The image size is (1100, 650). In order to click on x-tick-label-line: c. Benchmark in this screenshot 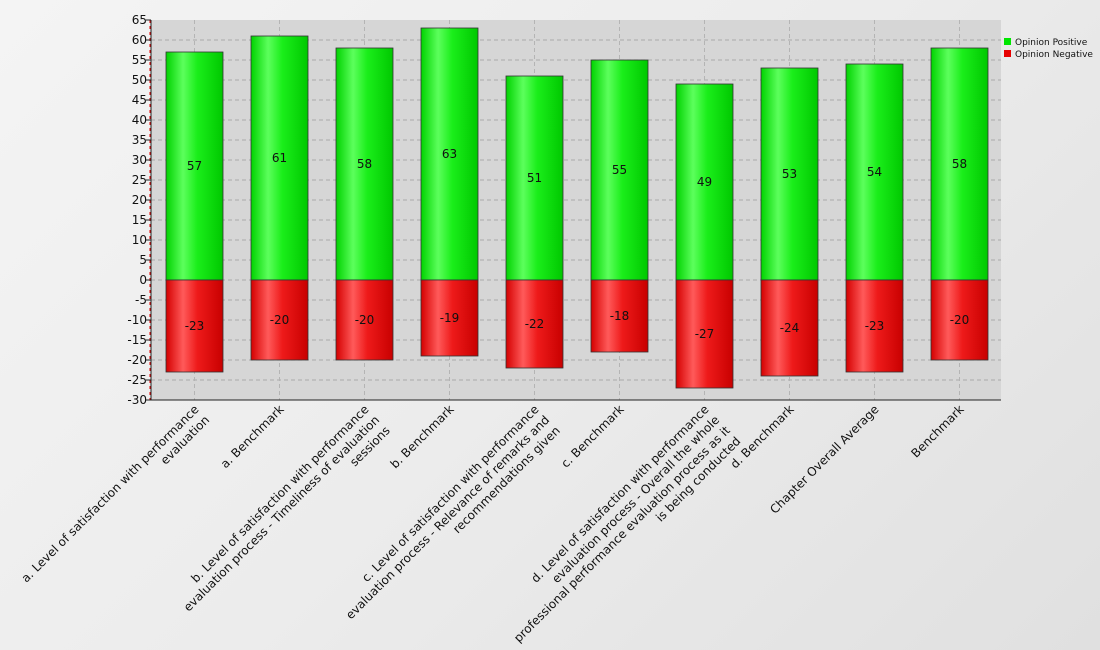, I will do `click(592, 436)`.